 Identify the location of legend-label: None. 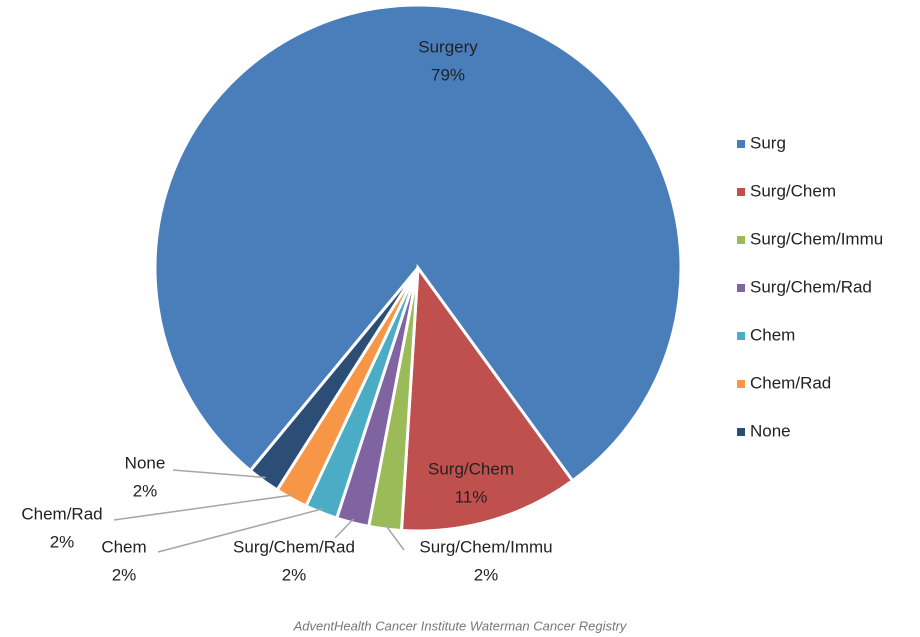
(770, 430).